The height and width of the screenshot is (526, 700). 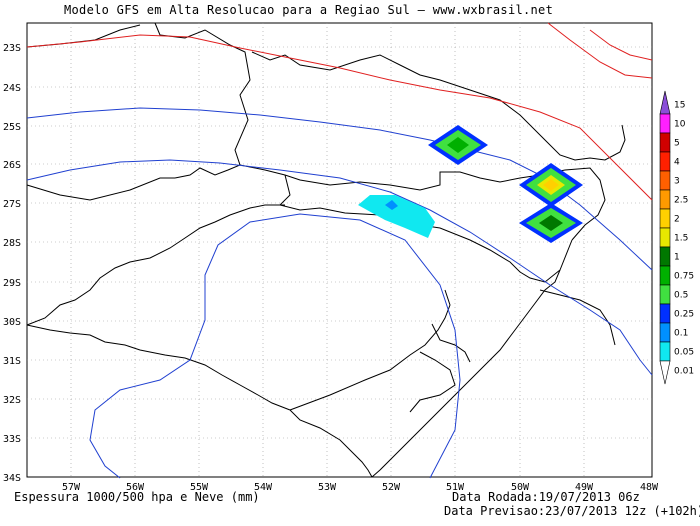 I want to click on svg-text: 28S, so click(x=12, y=243).